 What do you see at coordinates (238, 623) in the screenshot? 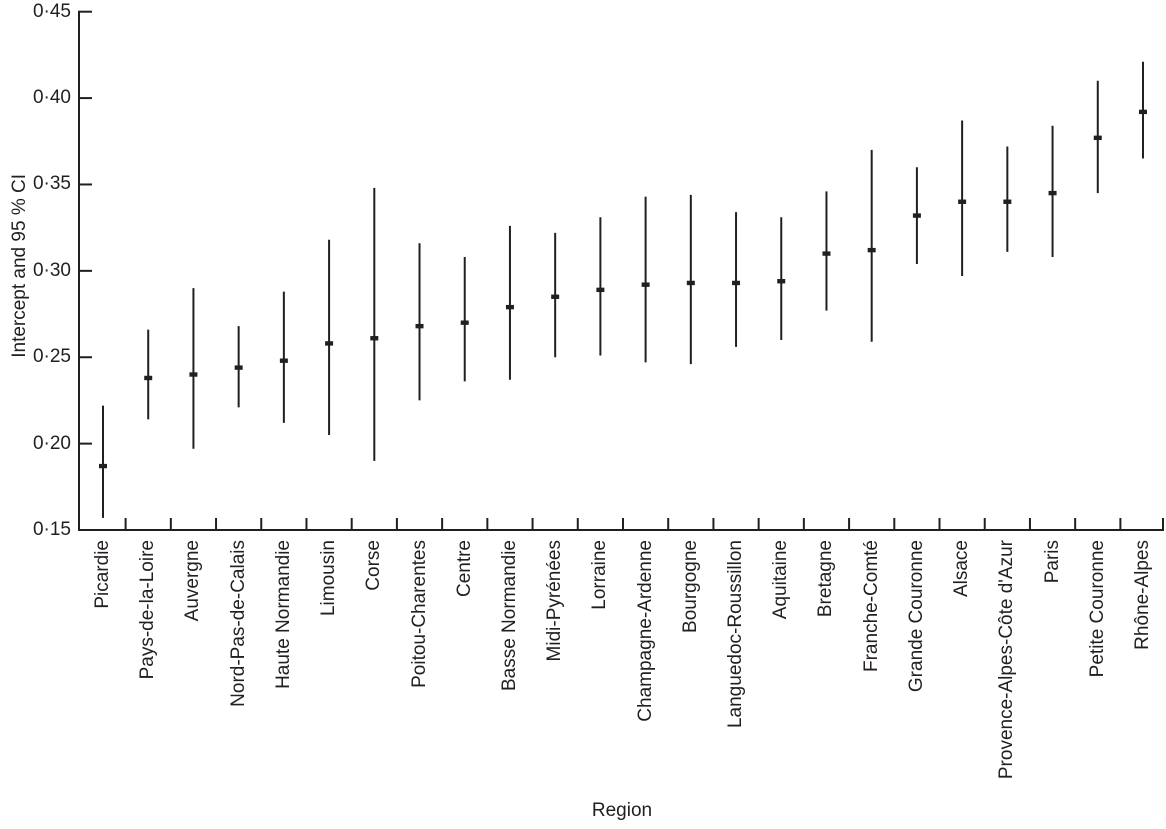
I see `x-category-label: Nord-Pas-de-Calais` at bounding box center [238, 623].